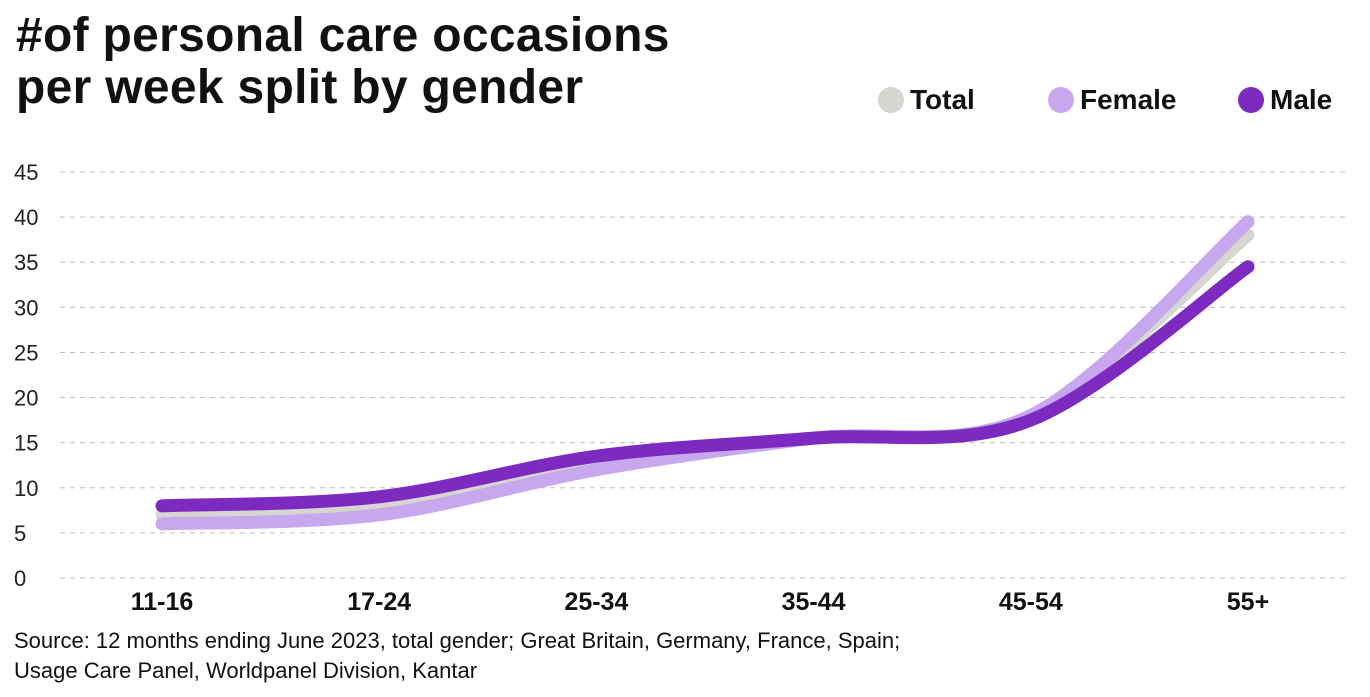 The height and width of the screenshot is (697, 1370). Describe the element at coordinates (26, 172) in the screenshot. I see `y-tick-label: 45` at that location.